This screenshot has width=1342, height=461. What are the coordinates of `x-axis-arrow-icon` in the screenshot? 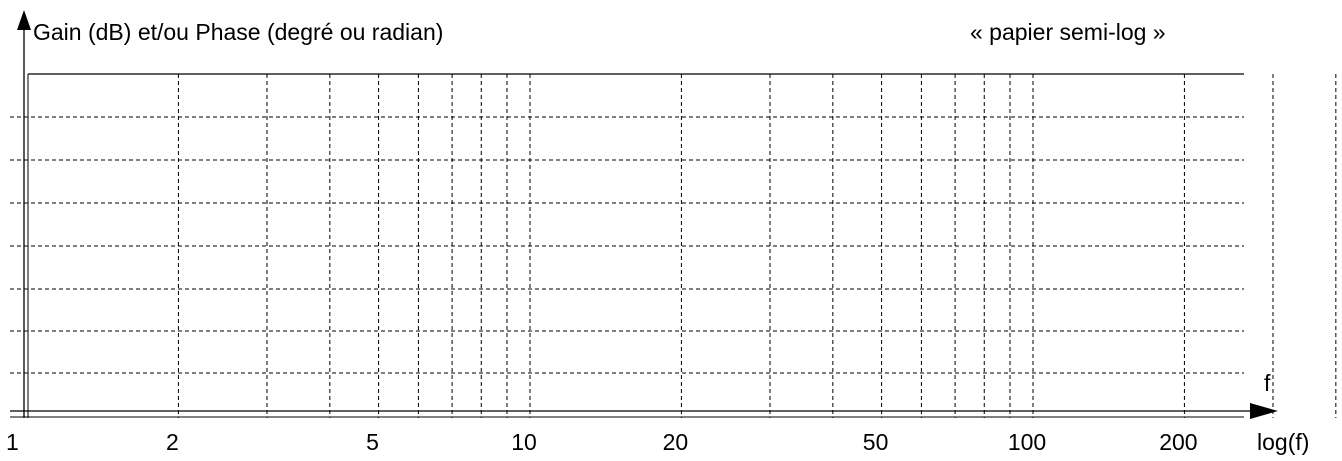 It's located at (1264, 411).